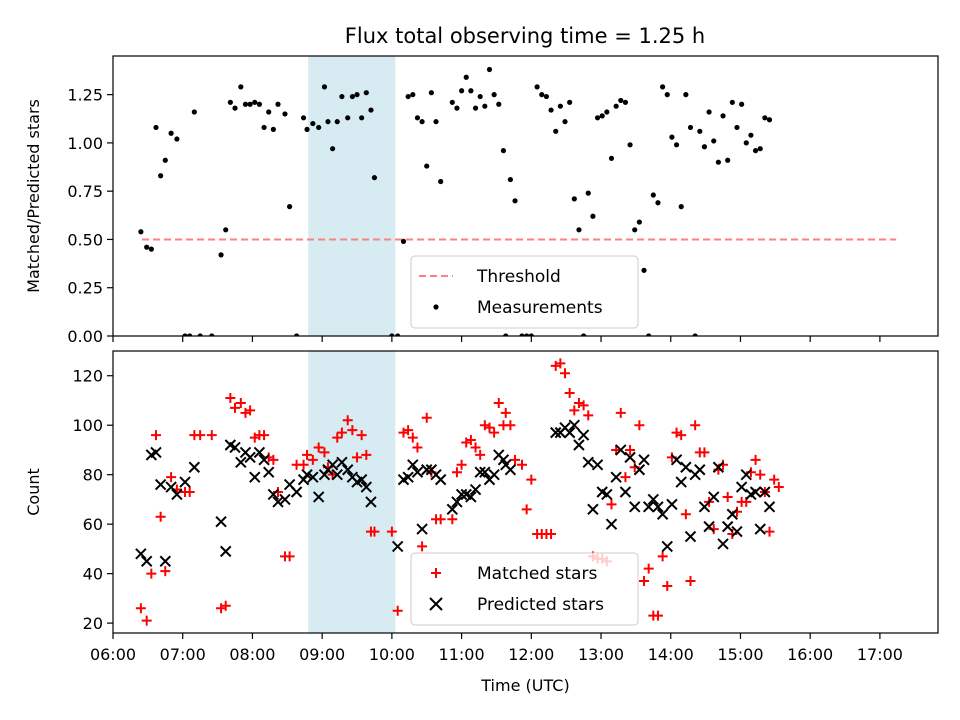 The image size is (960, 720). I want to click on legend-label: Predicted stars, so click(540, 605).